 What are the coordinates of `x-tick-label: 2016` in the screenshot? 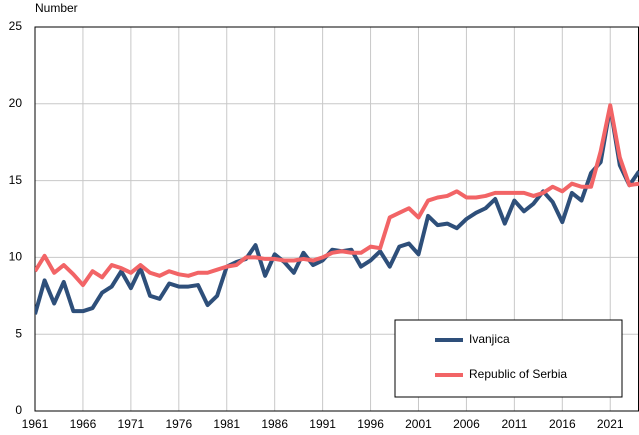 It's located at (562, 424).